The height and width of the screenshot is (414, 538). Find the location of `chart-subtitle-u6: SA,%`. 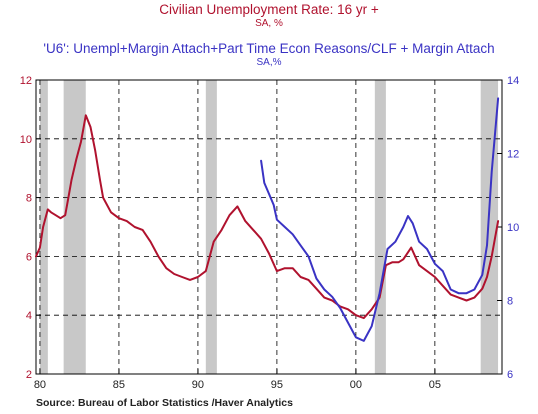

chart-subtitle-u6: SA,% is located at coordinates (269, 62).